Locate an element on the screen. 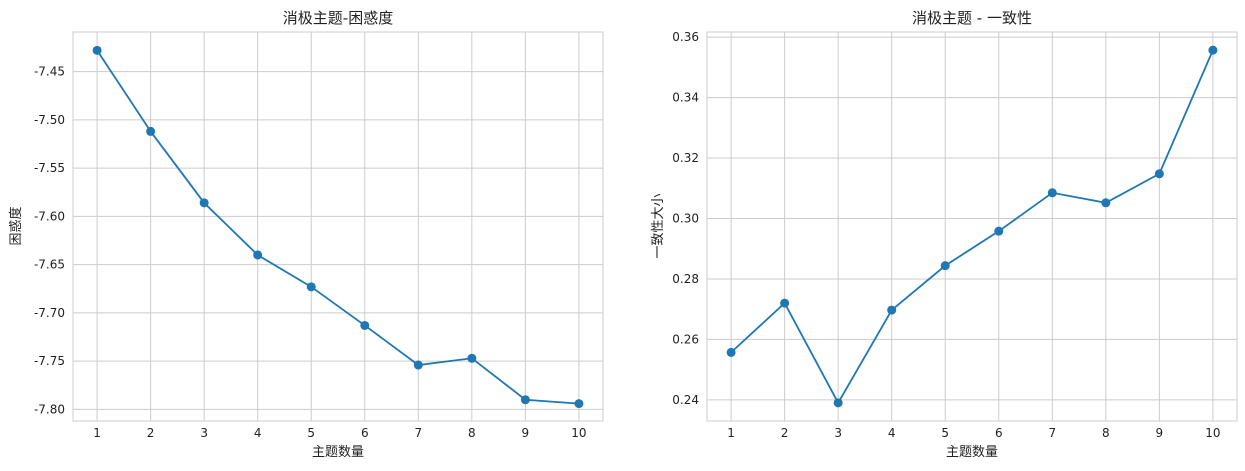  coherence-y-tick-label: 0.36 is located at coordinates (685, 37).